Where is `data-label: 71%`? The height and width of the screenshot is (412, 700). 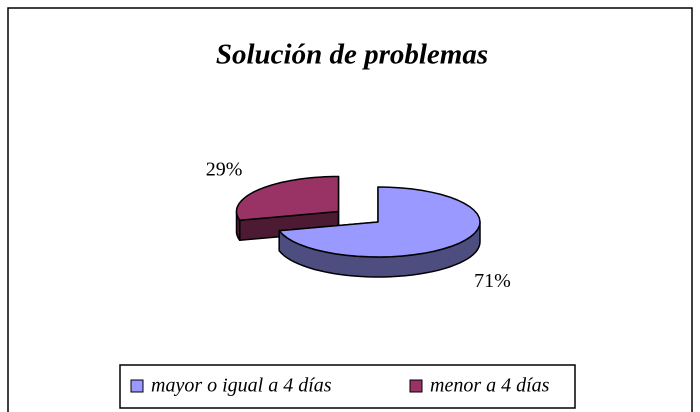 data-label: 71% is located at coordinates (492, 281).